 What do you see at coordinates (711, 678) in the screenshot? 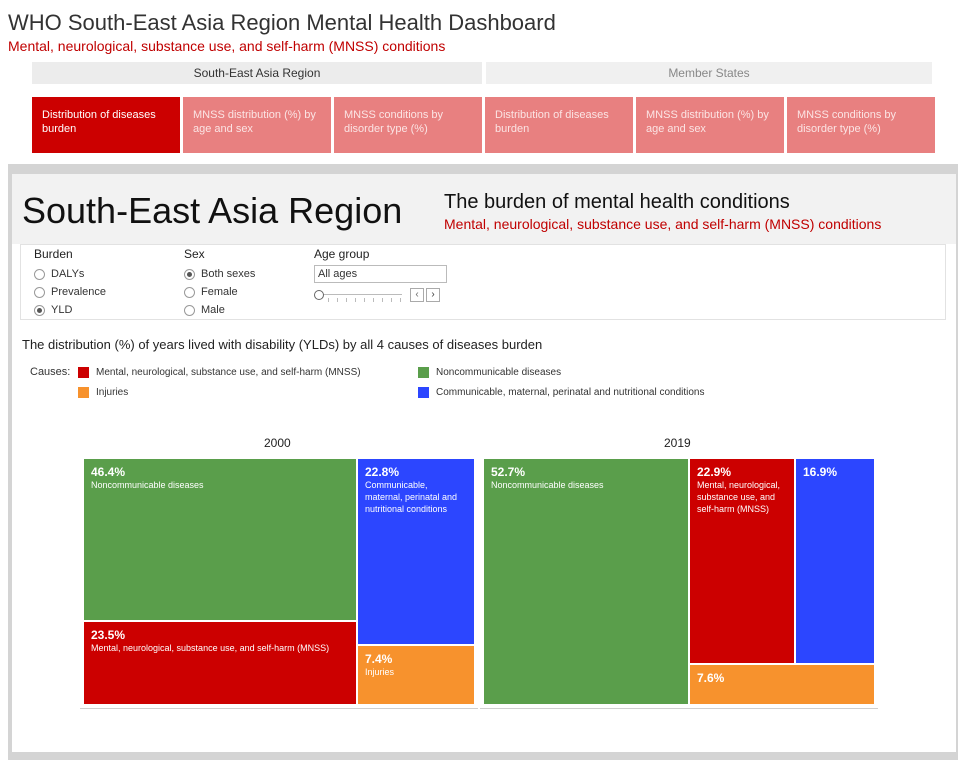
I see `tile-value: 7.6%` at bounding box center [711, 678].